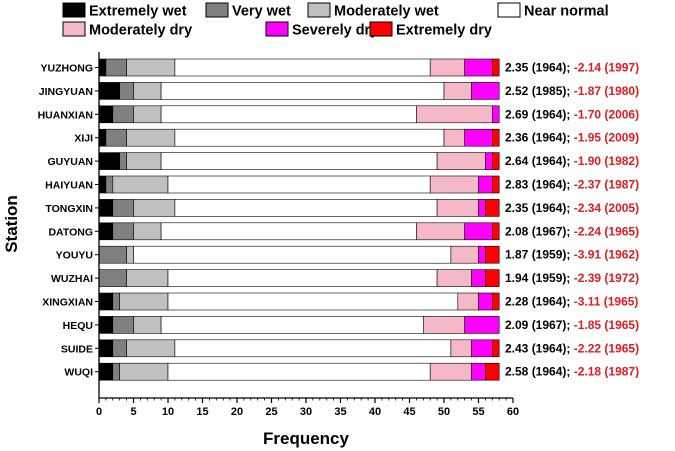  I want to click on bar-segment-suide-extremely-dry, so click(495, 348).